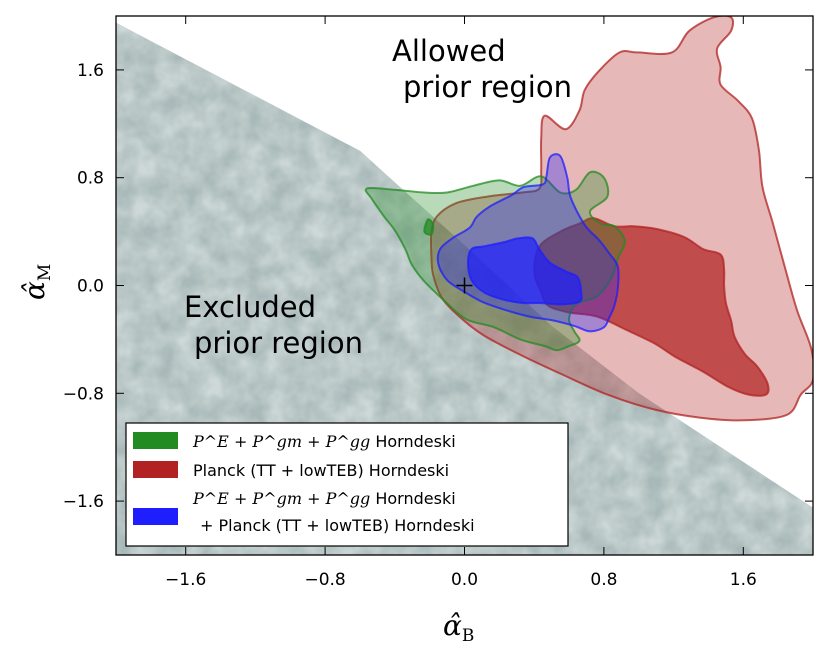  What do you see at coordinates (487, 87) in the screenshot?
I see `allowed-annotation-line2: prior region` at bounding box center [487, 87].